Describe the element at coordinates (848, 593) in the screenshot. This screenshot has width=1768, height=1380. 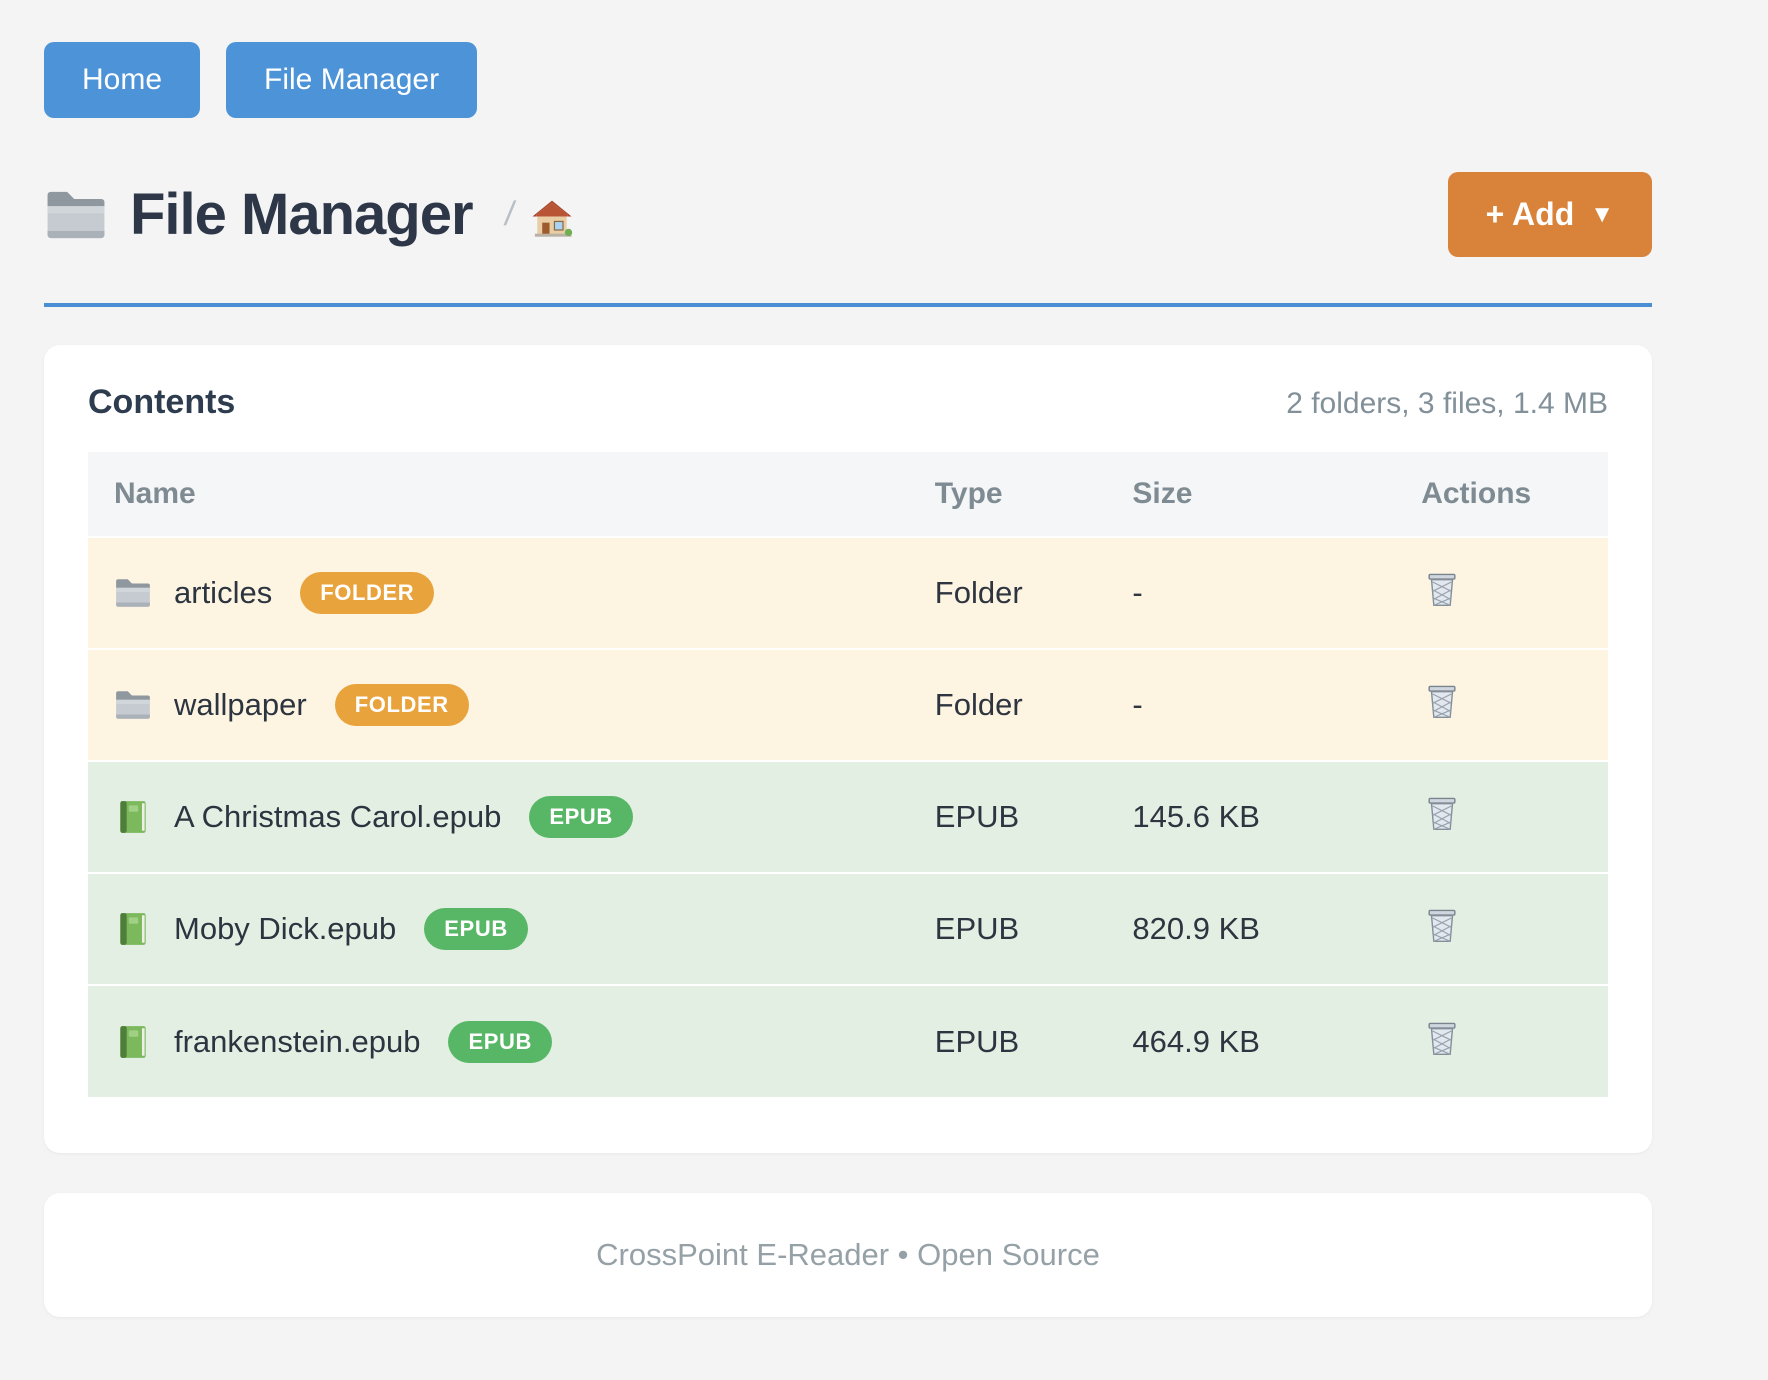
I see `table-row: articles FOLDER Folder -` at that location.